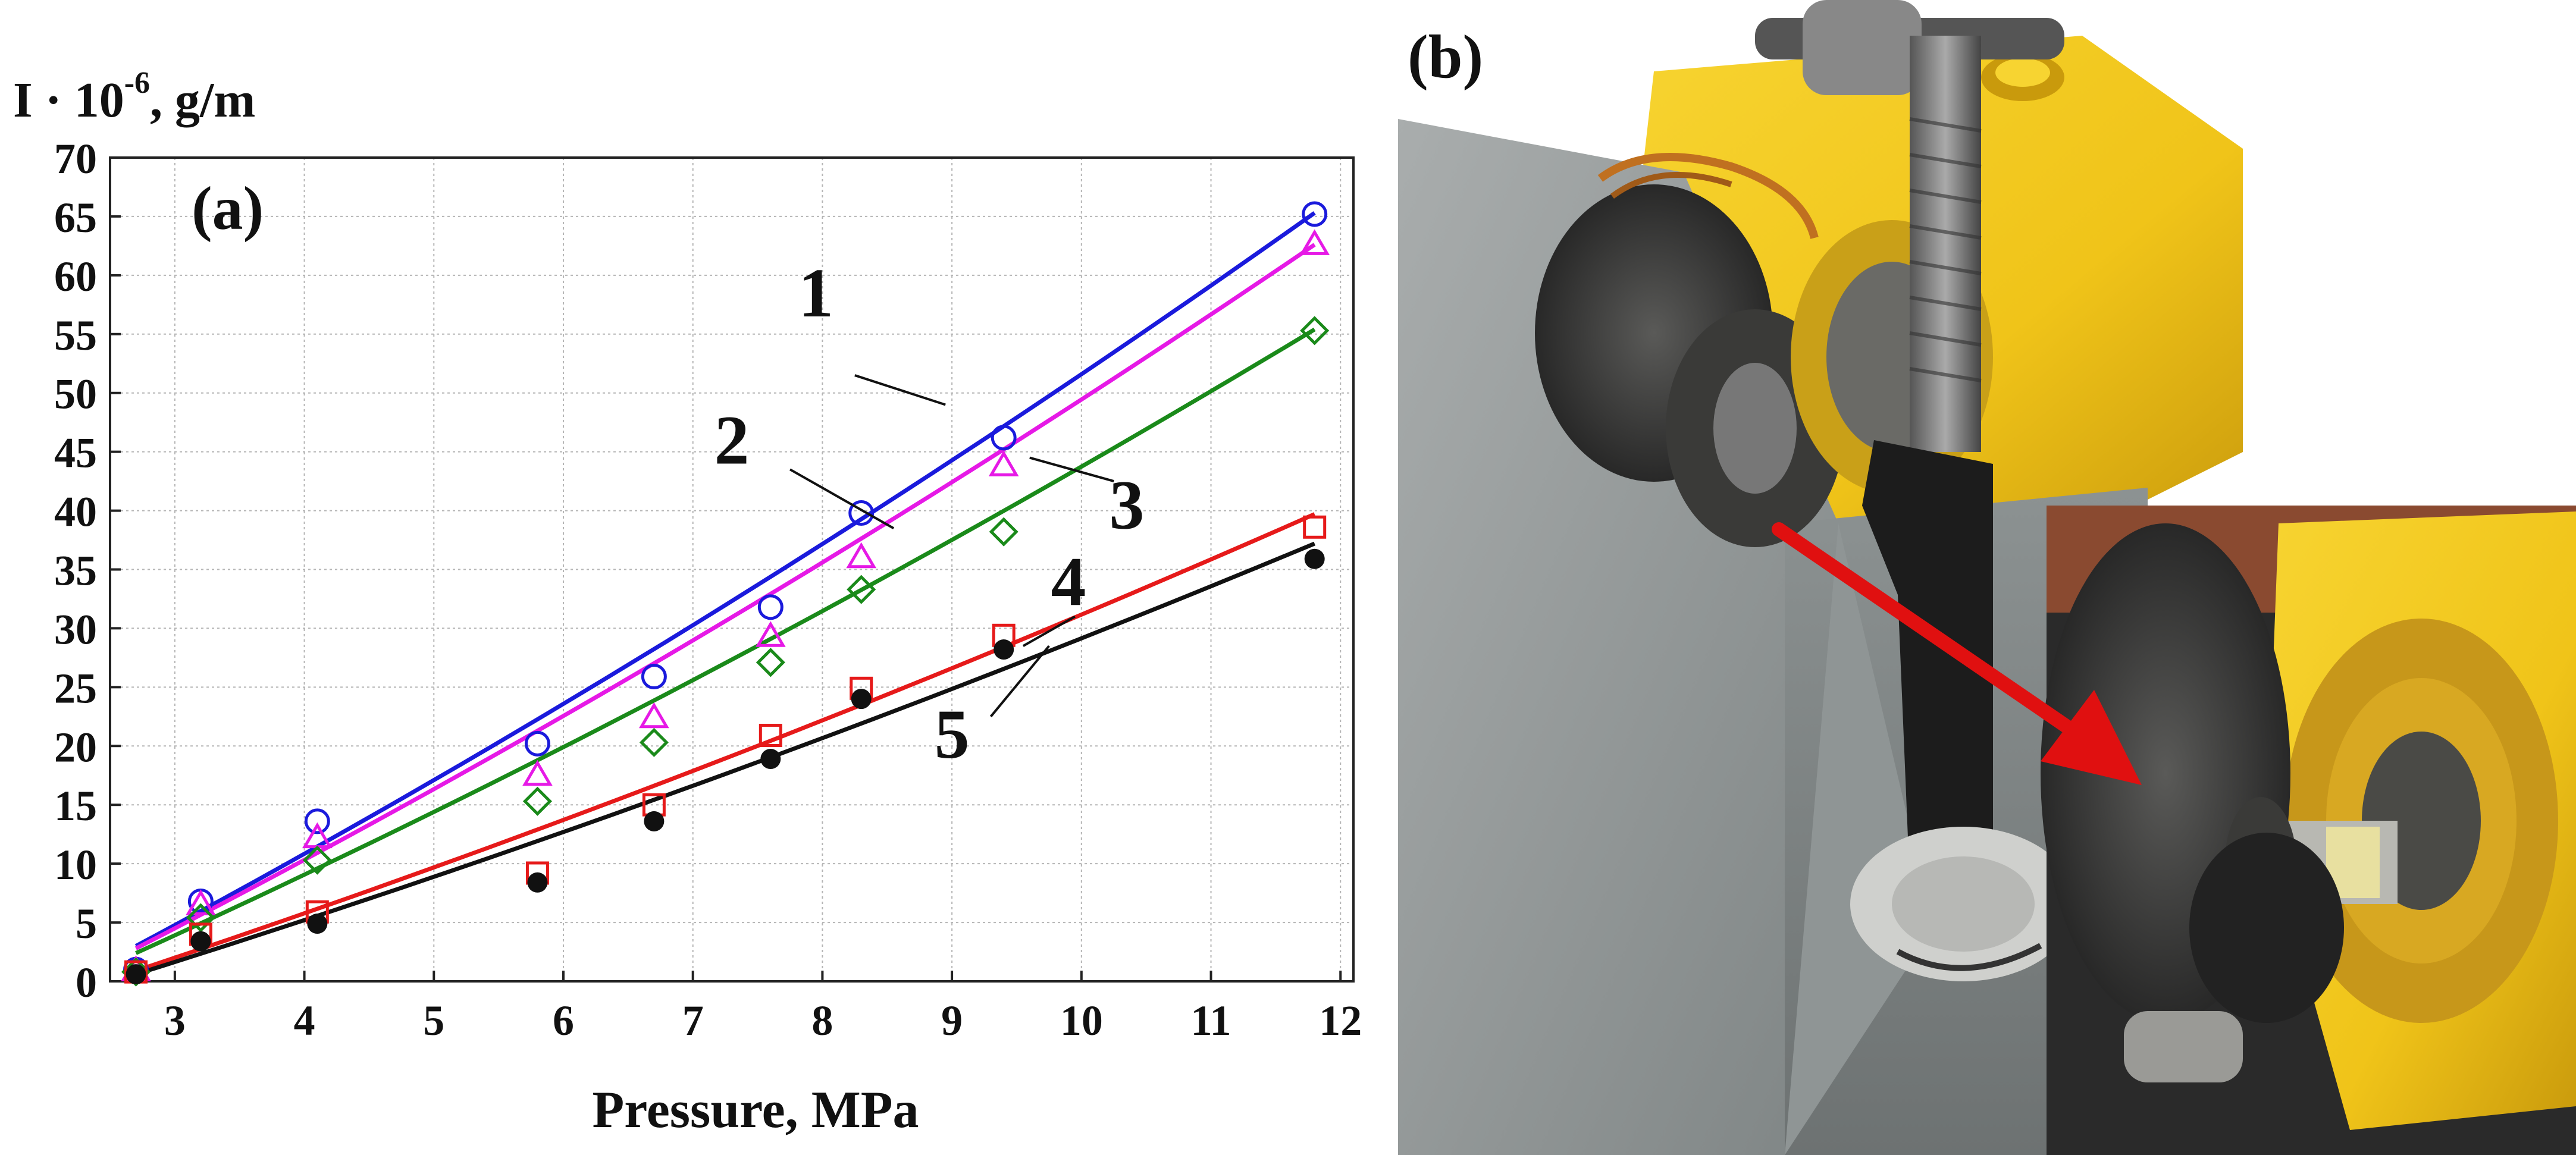 The width and height of the screenshot is (2576, 1155). Describe the element at coordinates (75, 217) in the screenshot. I see `y-tick-label: 65` at that location.